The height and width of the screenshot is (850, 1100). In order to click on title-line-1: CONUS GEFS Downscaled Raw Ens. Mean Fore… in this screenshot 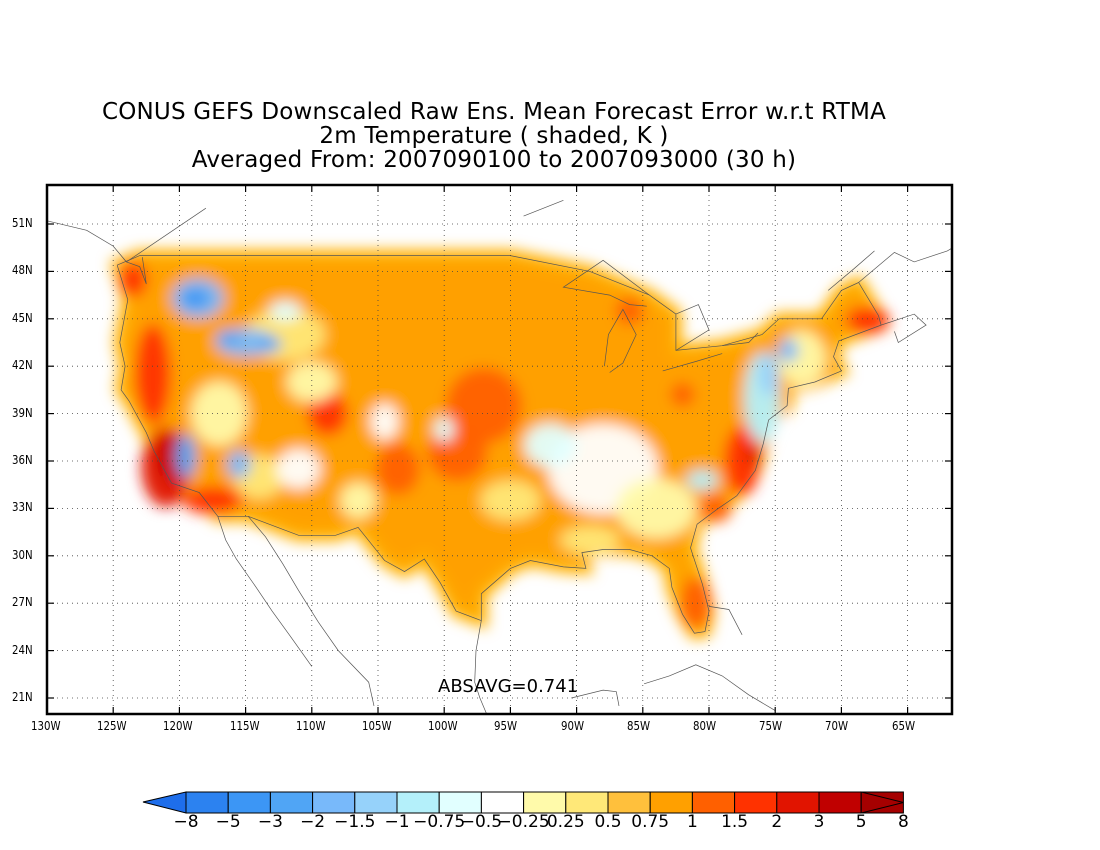, I will do `click(494, 112)`.